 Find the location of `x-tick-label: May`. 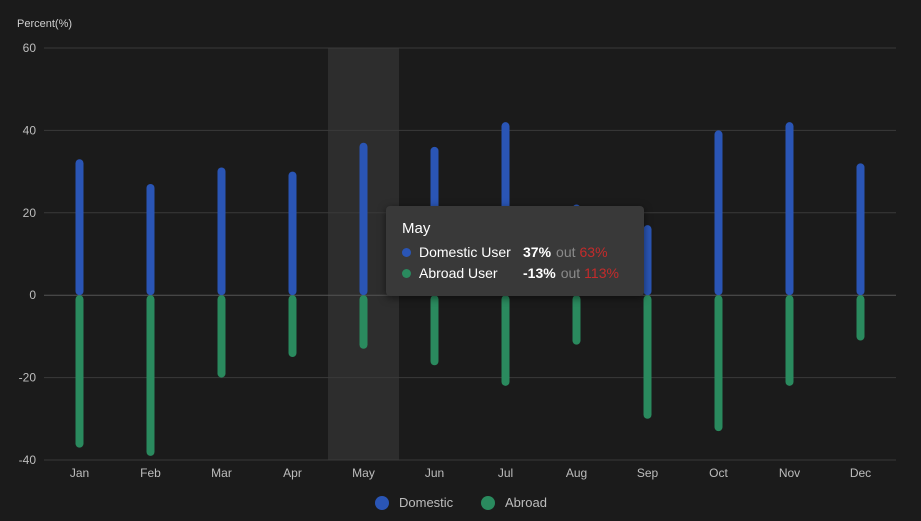

x-tick-label: May is located at coordinates (363, 473).